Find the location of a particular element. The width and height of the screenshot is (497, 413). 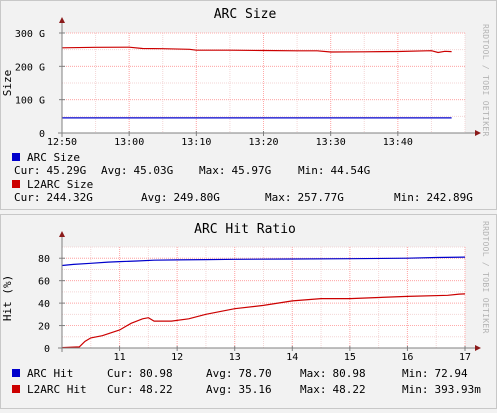

x-tick-label: 12:50 is located at coordinates (62, 142).